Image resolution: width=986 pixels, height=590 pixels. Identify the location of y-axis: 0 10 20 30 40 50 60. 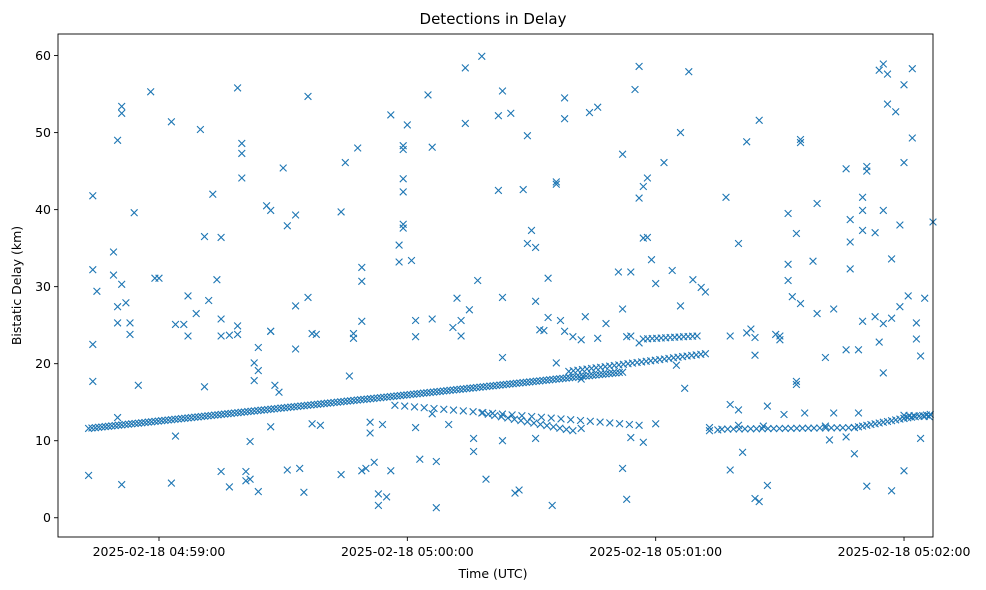
(46, 286).